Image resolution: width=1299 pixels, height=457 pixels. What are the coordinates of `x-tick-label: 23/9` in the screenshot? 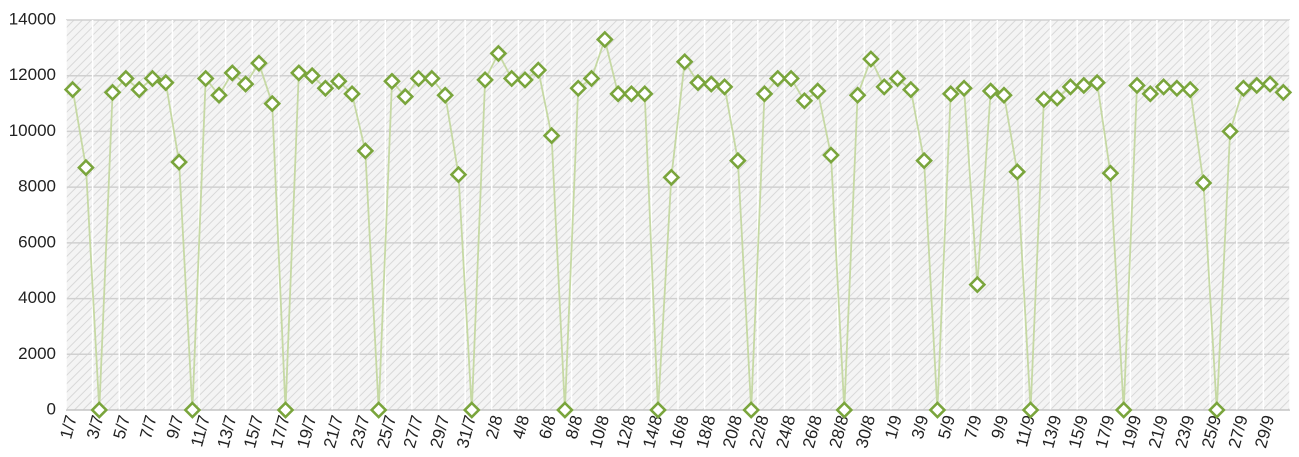 It's located at (1184, 431).